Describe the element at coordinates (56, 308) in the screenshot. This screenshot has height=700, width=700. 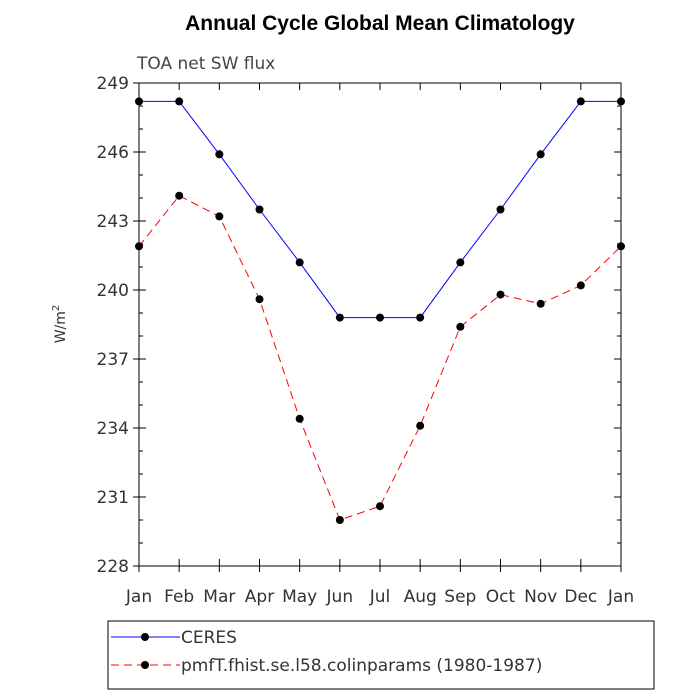
I see `y-axis-label-superscript: 2` at that location.